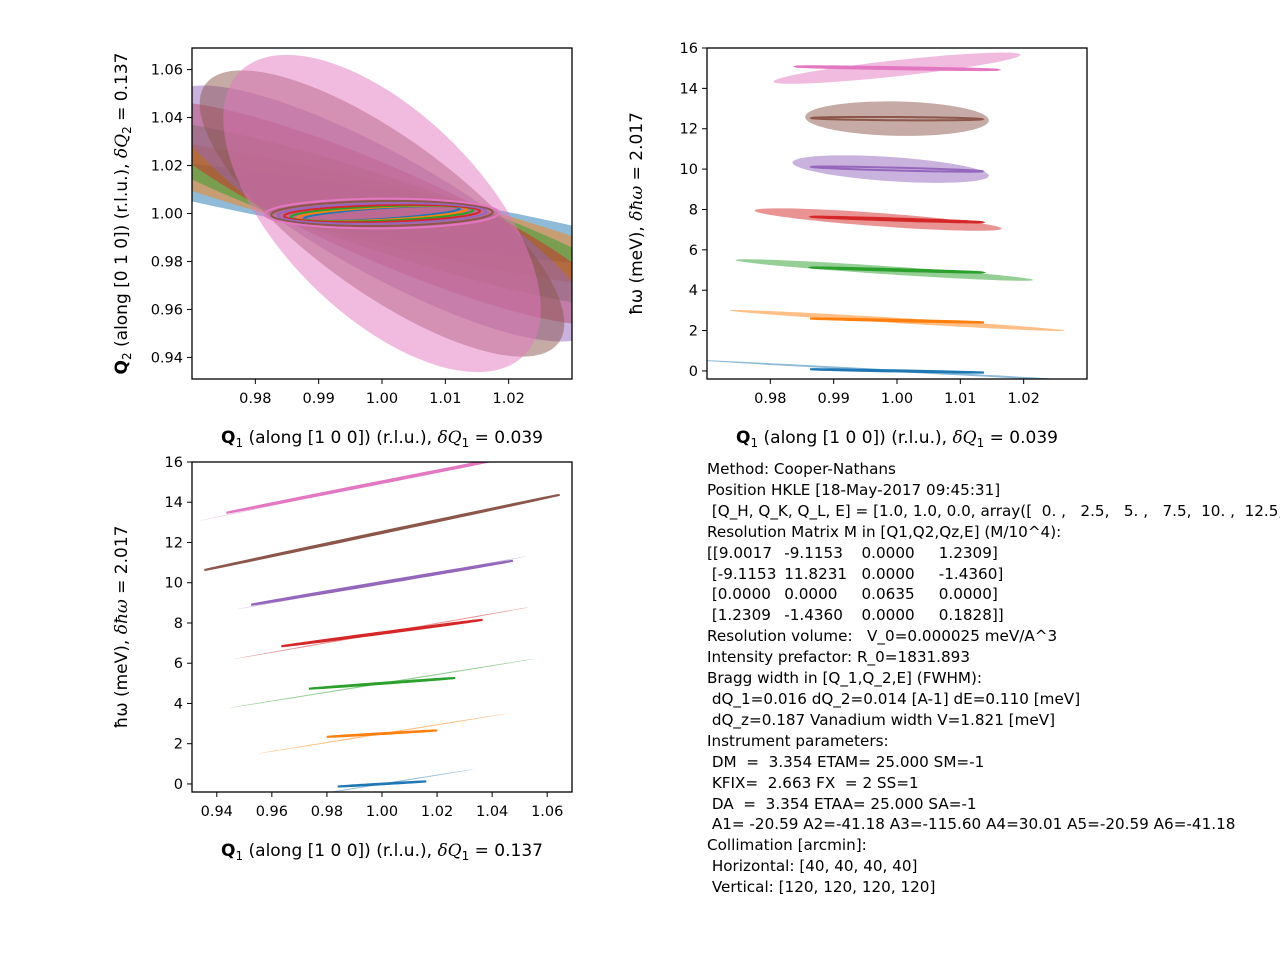 The width and height of the screenshot is (1280, 960). What do you see at coordinates (838, 657) in the screenshot?
I see `info-line-12: Intensity prefactor: R_0=1831.893` at bounding box center [838, 657].